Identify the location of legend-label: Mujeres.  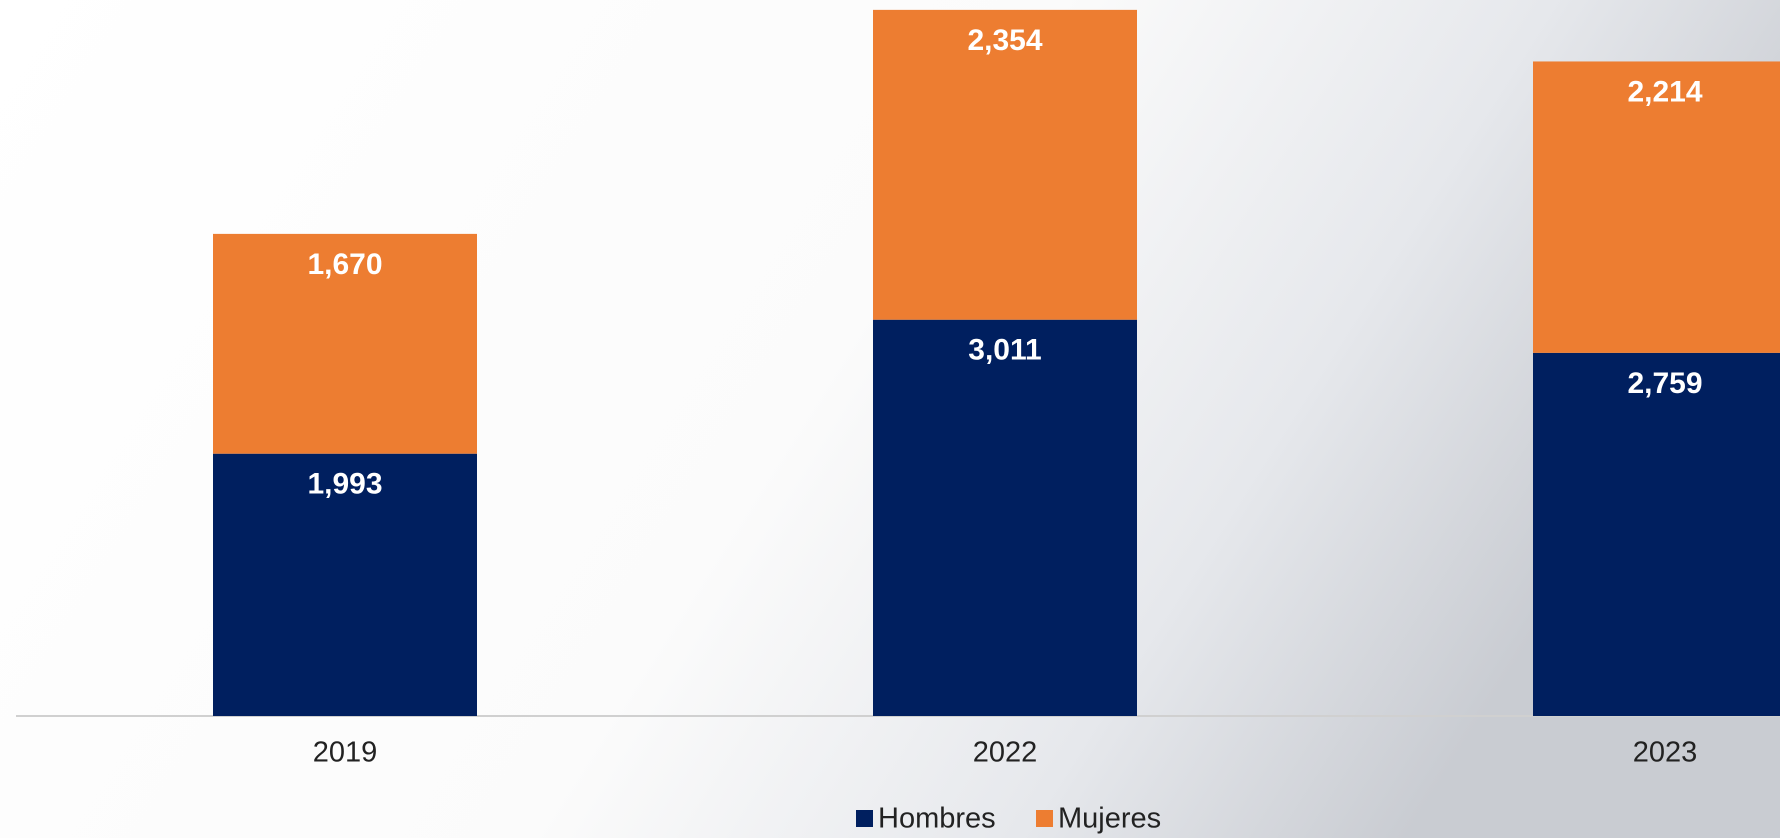
(1109, 819).